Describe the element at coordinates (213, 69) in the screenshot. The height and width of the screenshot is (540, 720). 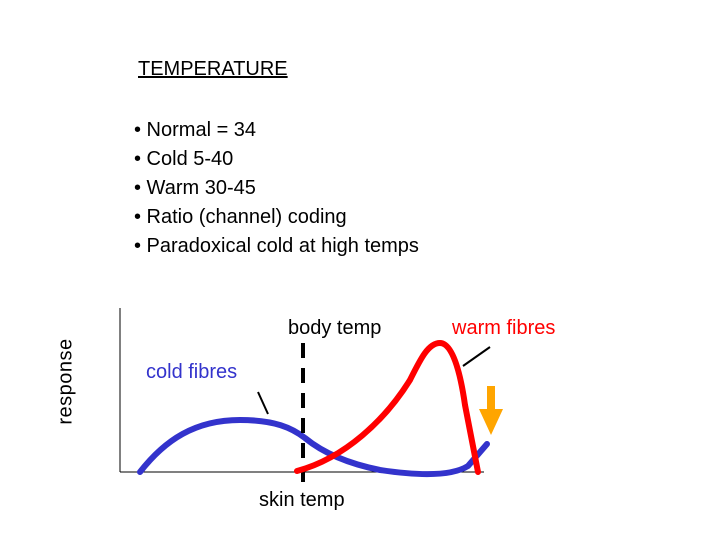
I see `slide-title: TEMPERATURE` at that location.